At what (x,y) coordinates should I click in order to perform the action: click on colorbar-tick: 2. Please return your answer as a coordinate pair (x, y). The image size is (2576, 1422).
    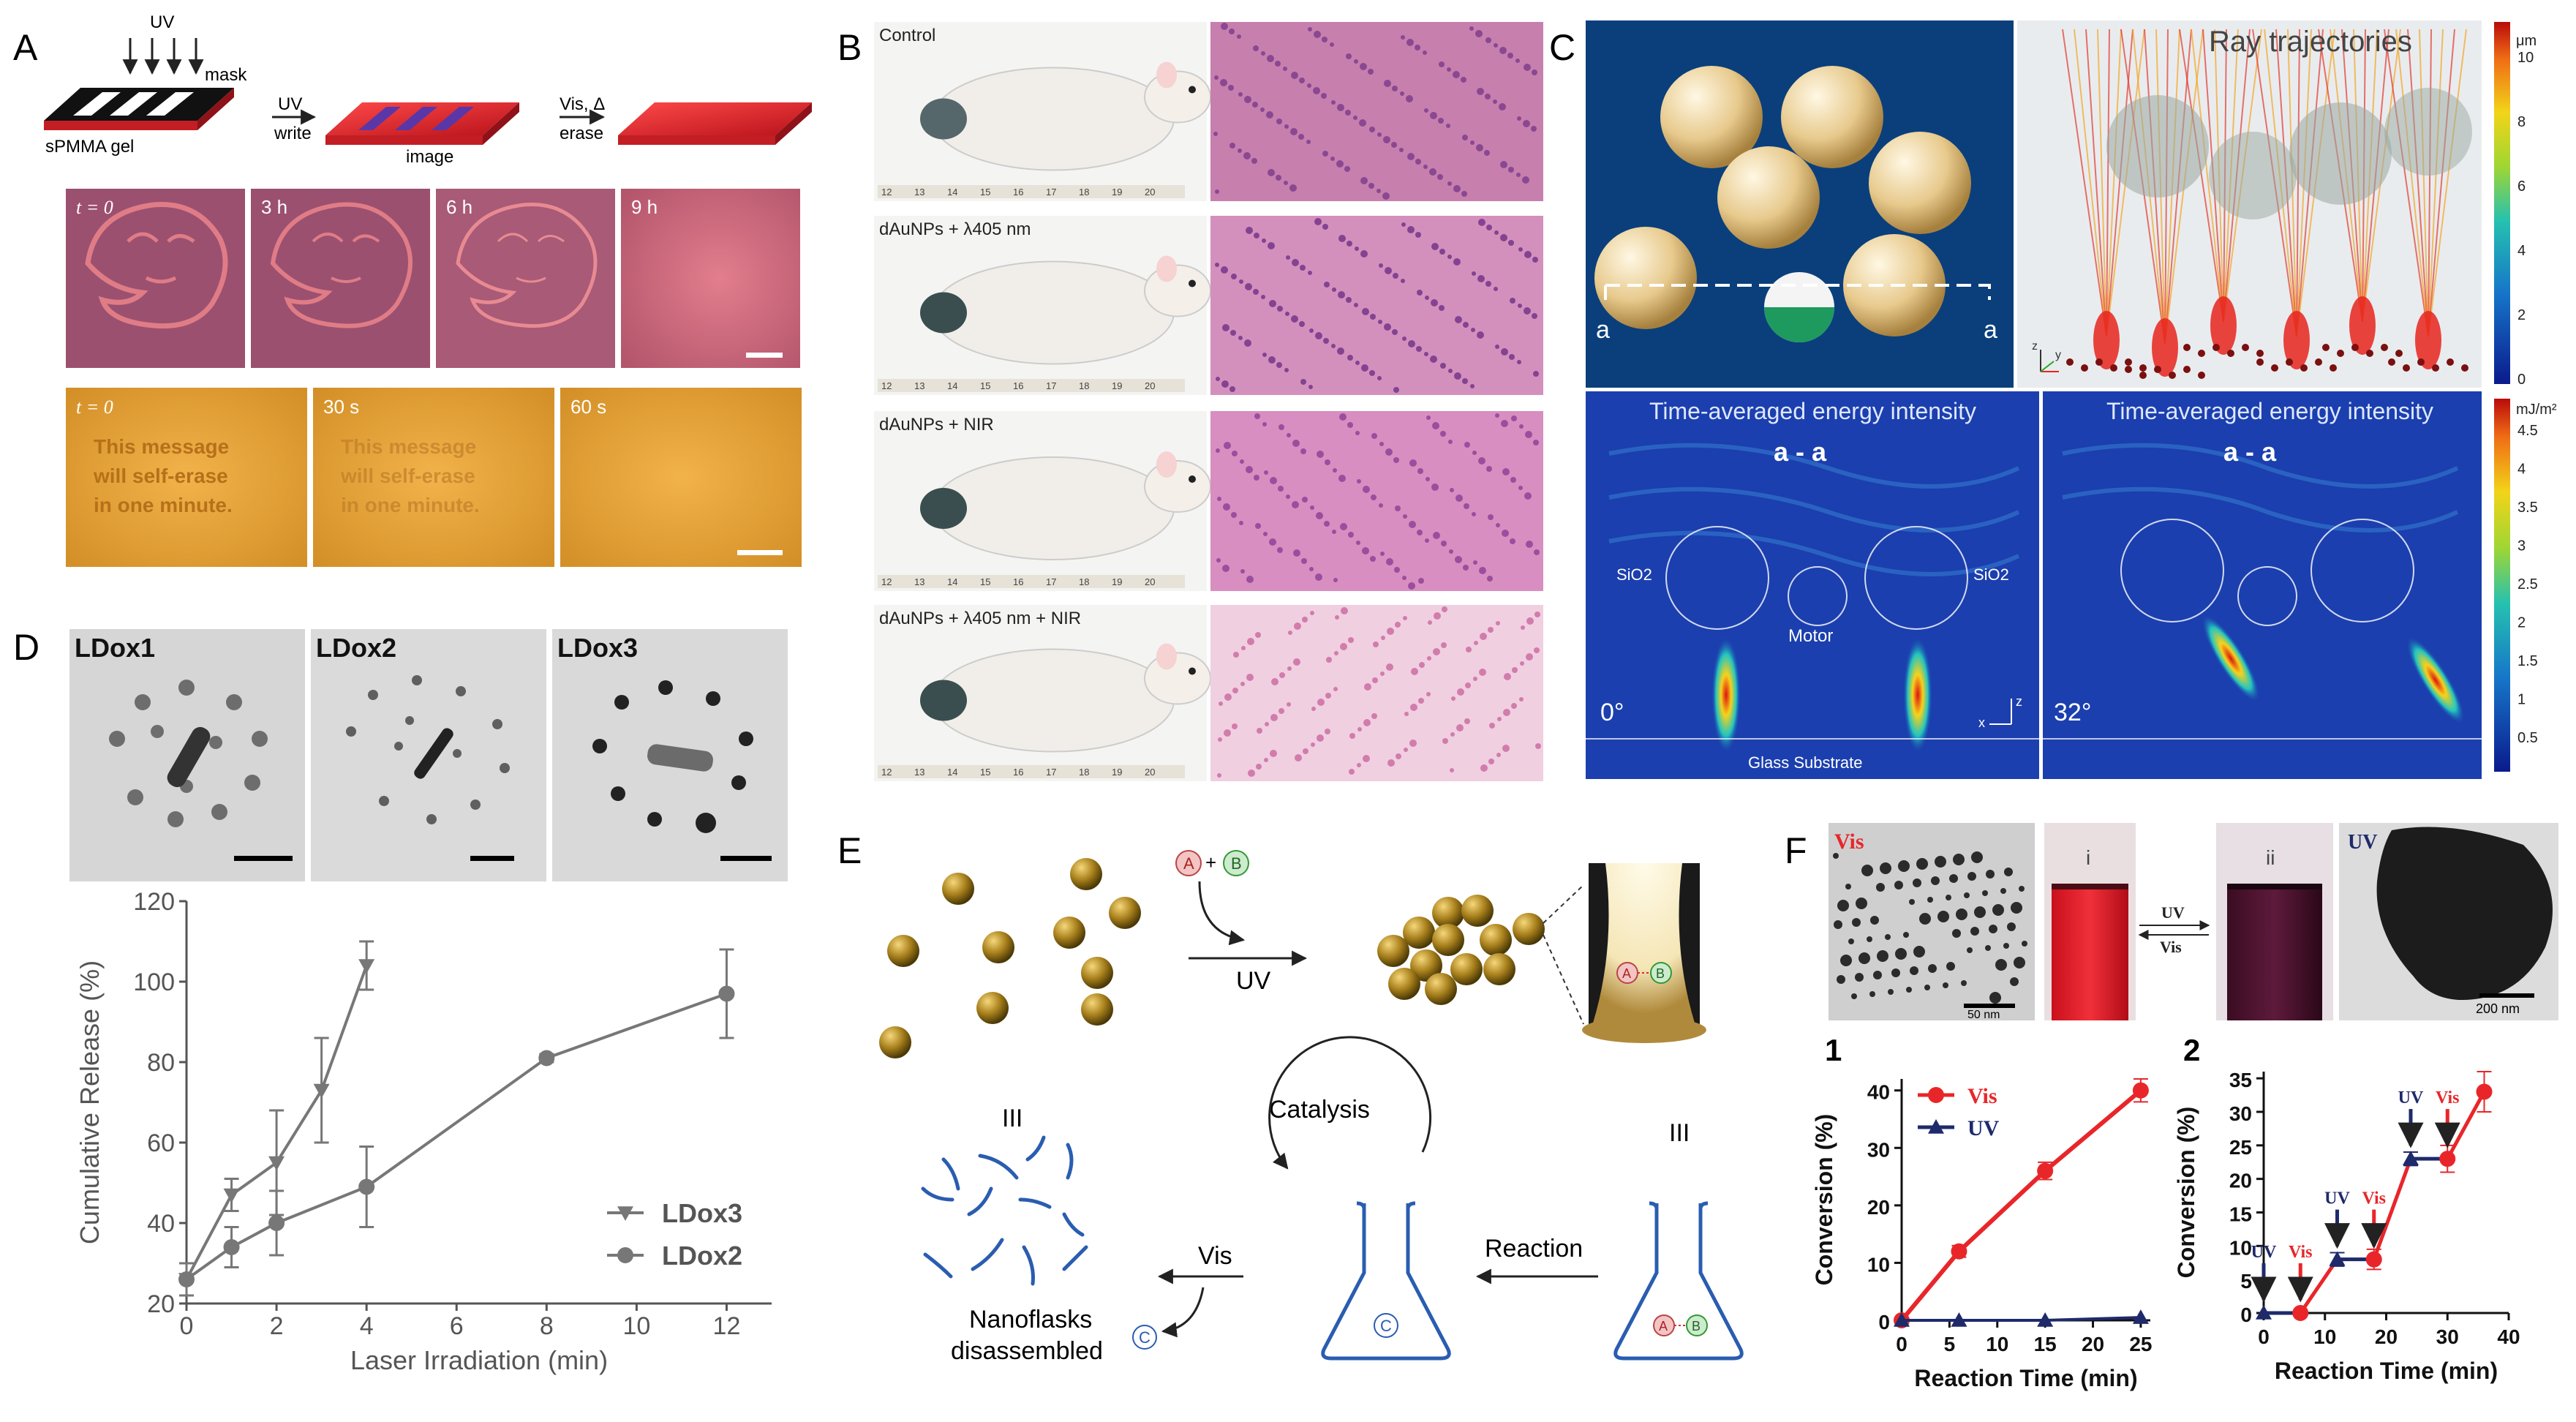
    Looking at the image, I should click on (2521, 623).